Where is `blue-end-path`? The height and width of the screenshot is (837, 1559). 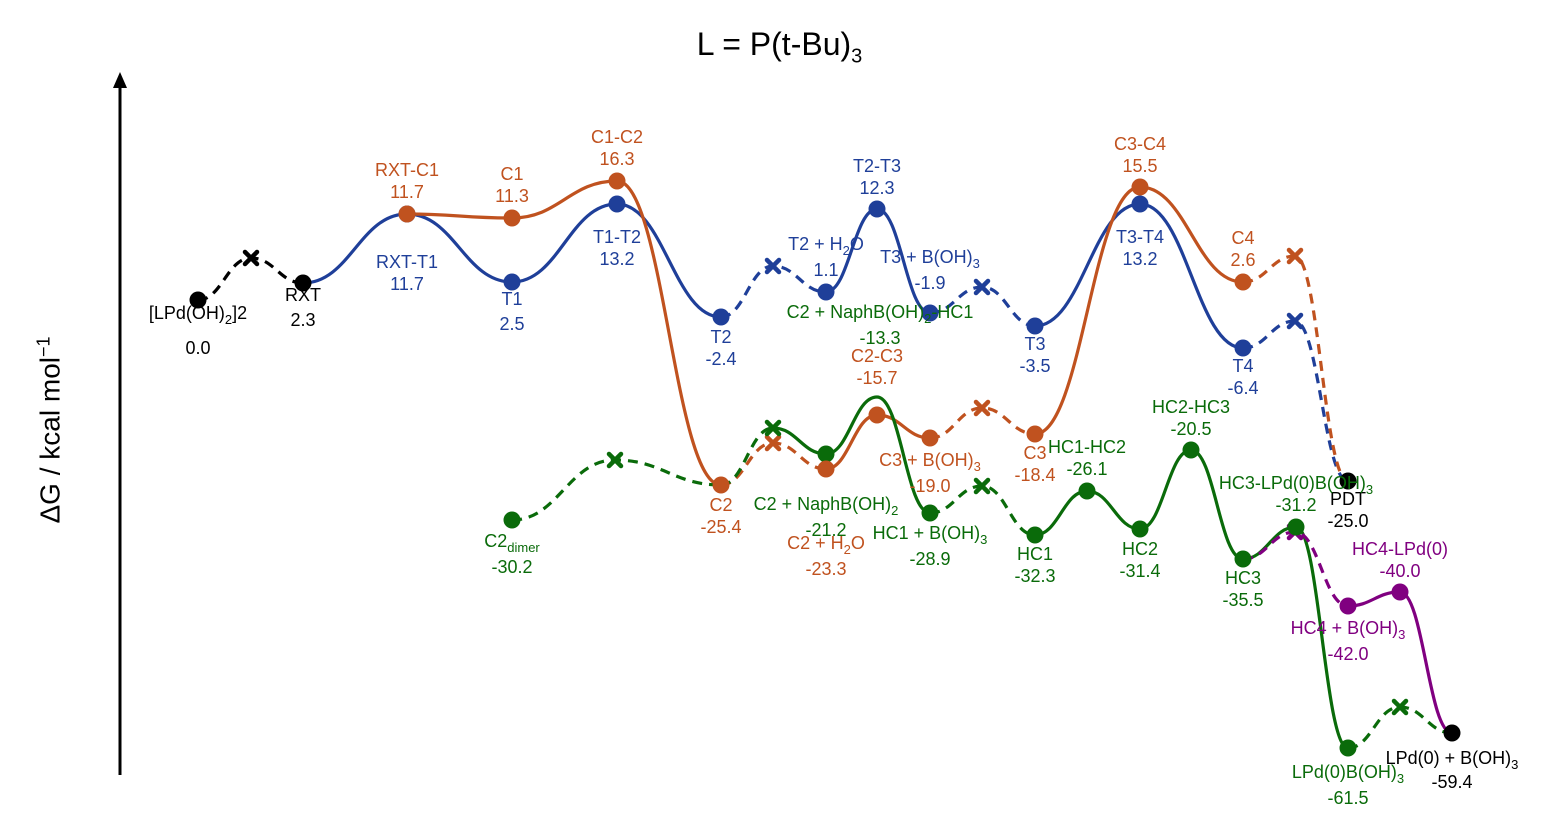 blue-end-path is located at coordinates (1139, 276).